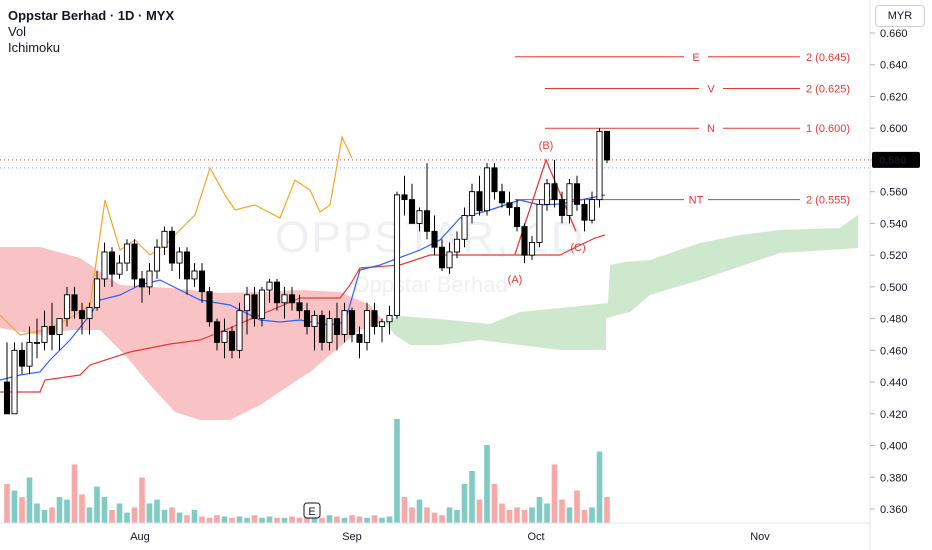 The height and width of the screenshot is (550, 932). Describe the element at coordinates (894, 415) in the screenshot. I see `price-tick-label: 0.420` at that location.